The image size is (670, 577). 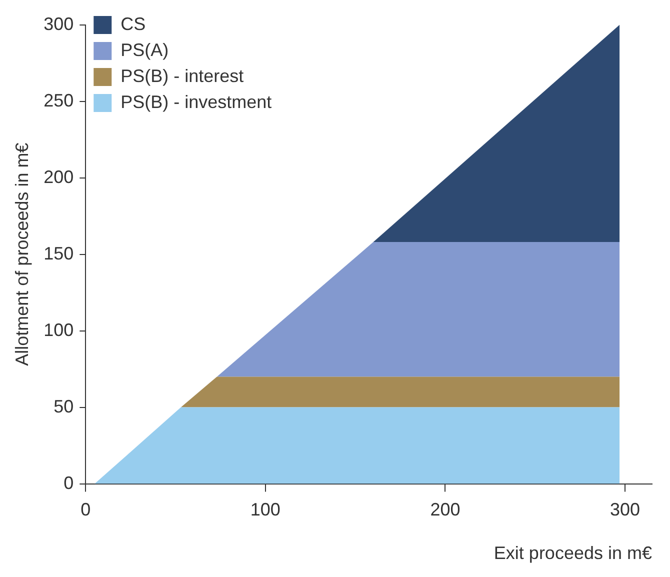 I want to click on x-tick-label: 100, so click(x=265, y=510).